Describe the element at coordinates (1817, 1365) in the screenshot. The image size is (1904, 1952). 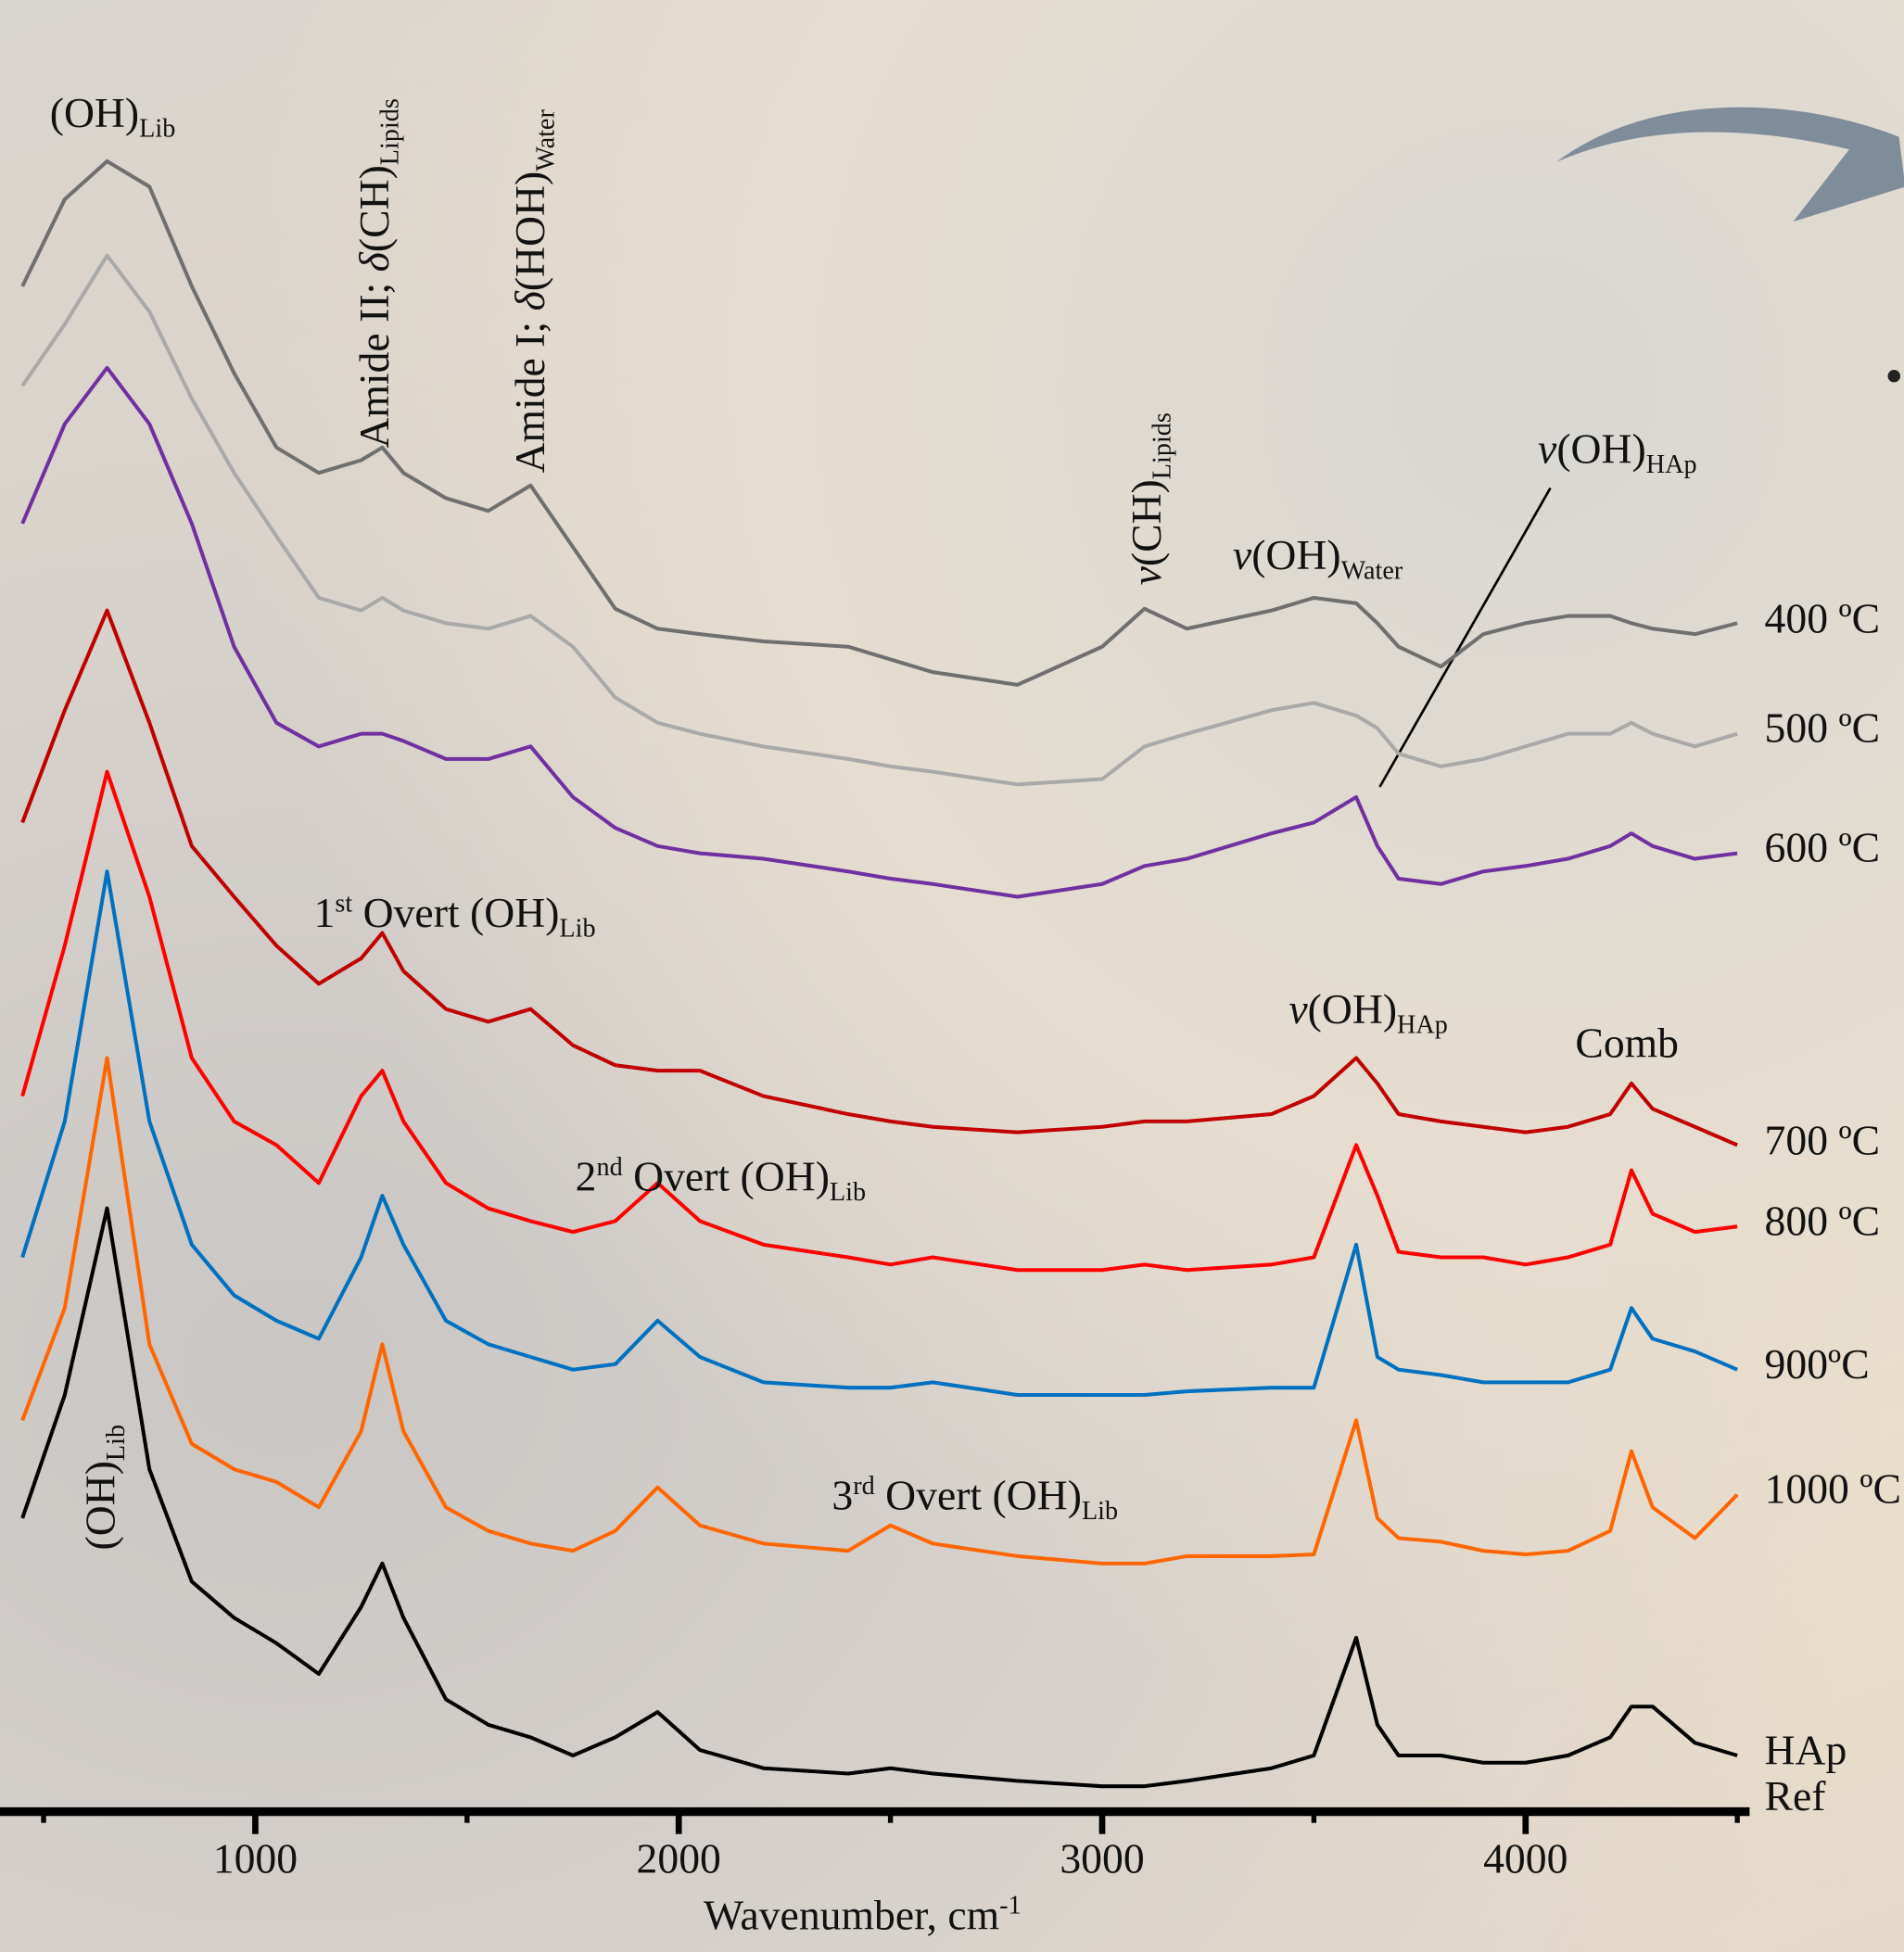
I see `series-label: 900ºC` at that location.